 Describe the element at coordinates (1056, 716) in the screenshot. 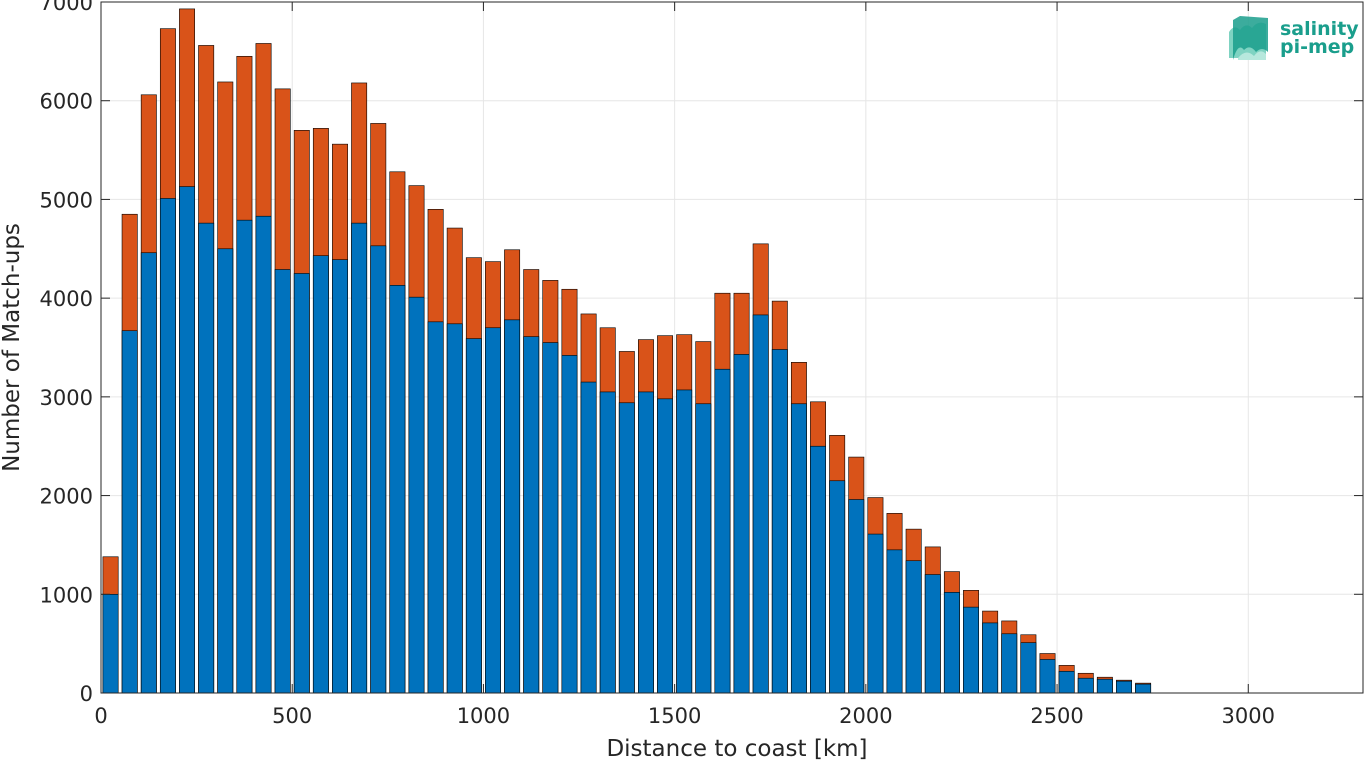

I see `x-tick-label: 2500` at that location.